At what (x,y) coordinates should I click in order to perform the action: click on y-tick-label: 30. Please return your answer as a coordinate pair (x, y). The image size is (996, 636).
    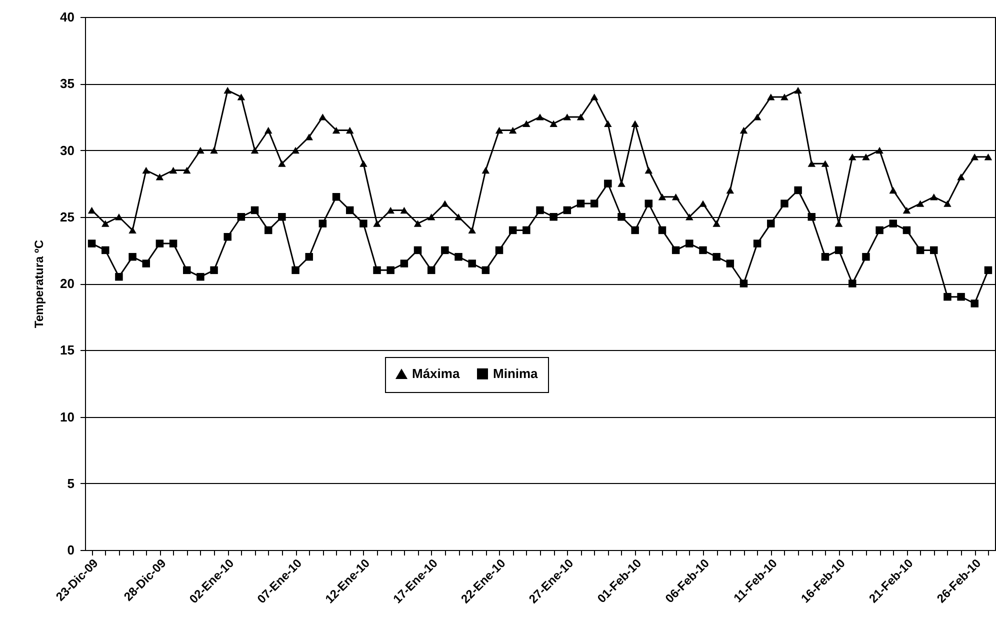
    Looking at the image, I should click on (67, 150).